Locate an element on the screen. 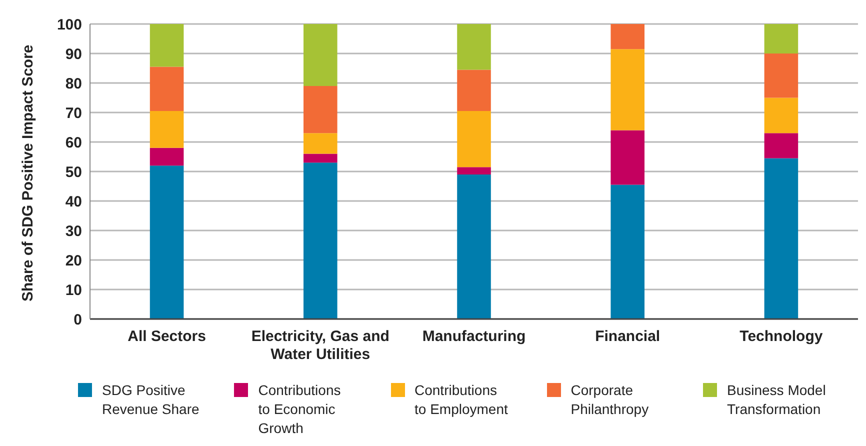 This screenshot has height=446, width=866. x-tick-label: Financial is located at coordinates (627, 336).